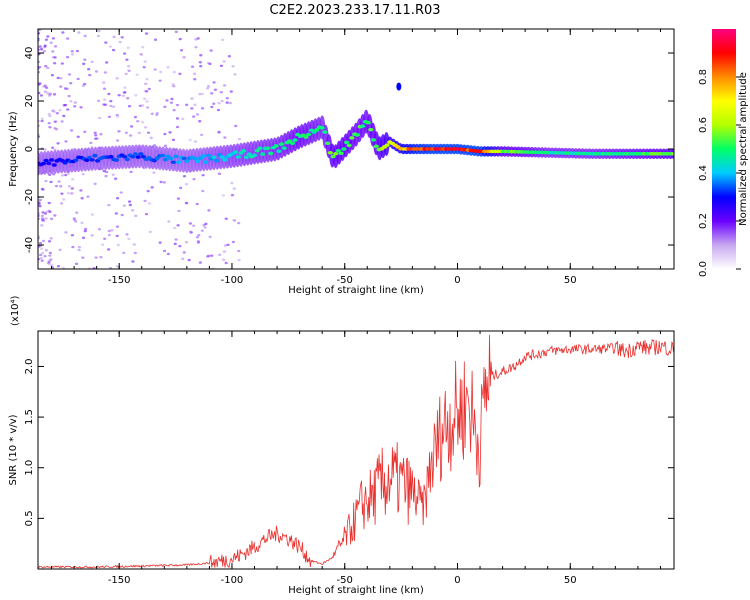  Describe the element at coordinates (719, 173) in the screenshot. I see `colorbar-ticks: 0.0 0.2 0.4 0.6 0.8` at that location.